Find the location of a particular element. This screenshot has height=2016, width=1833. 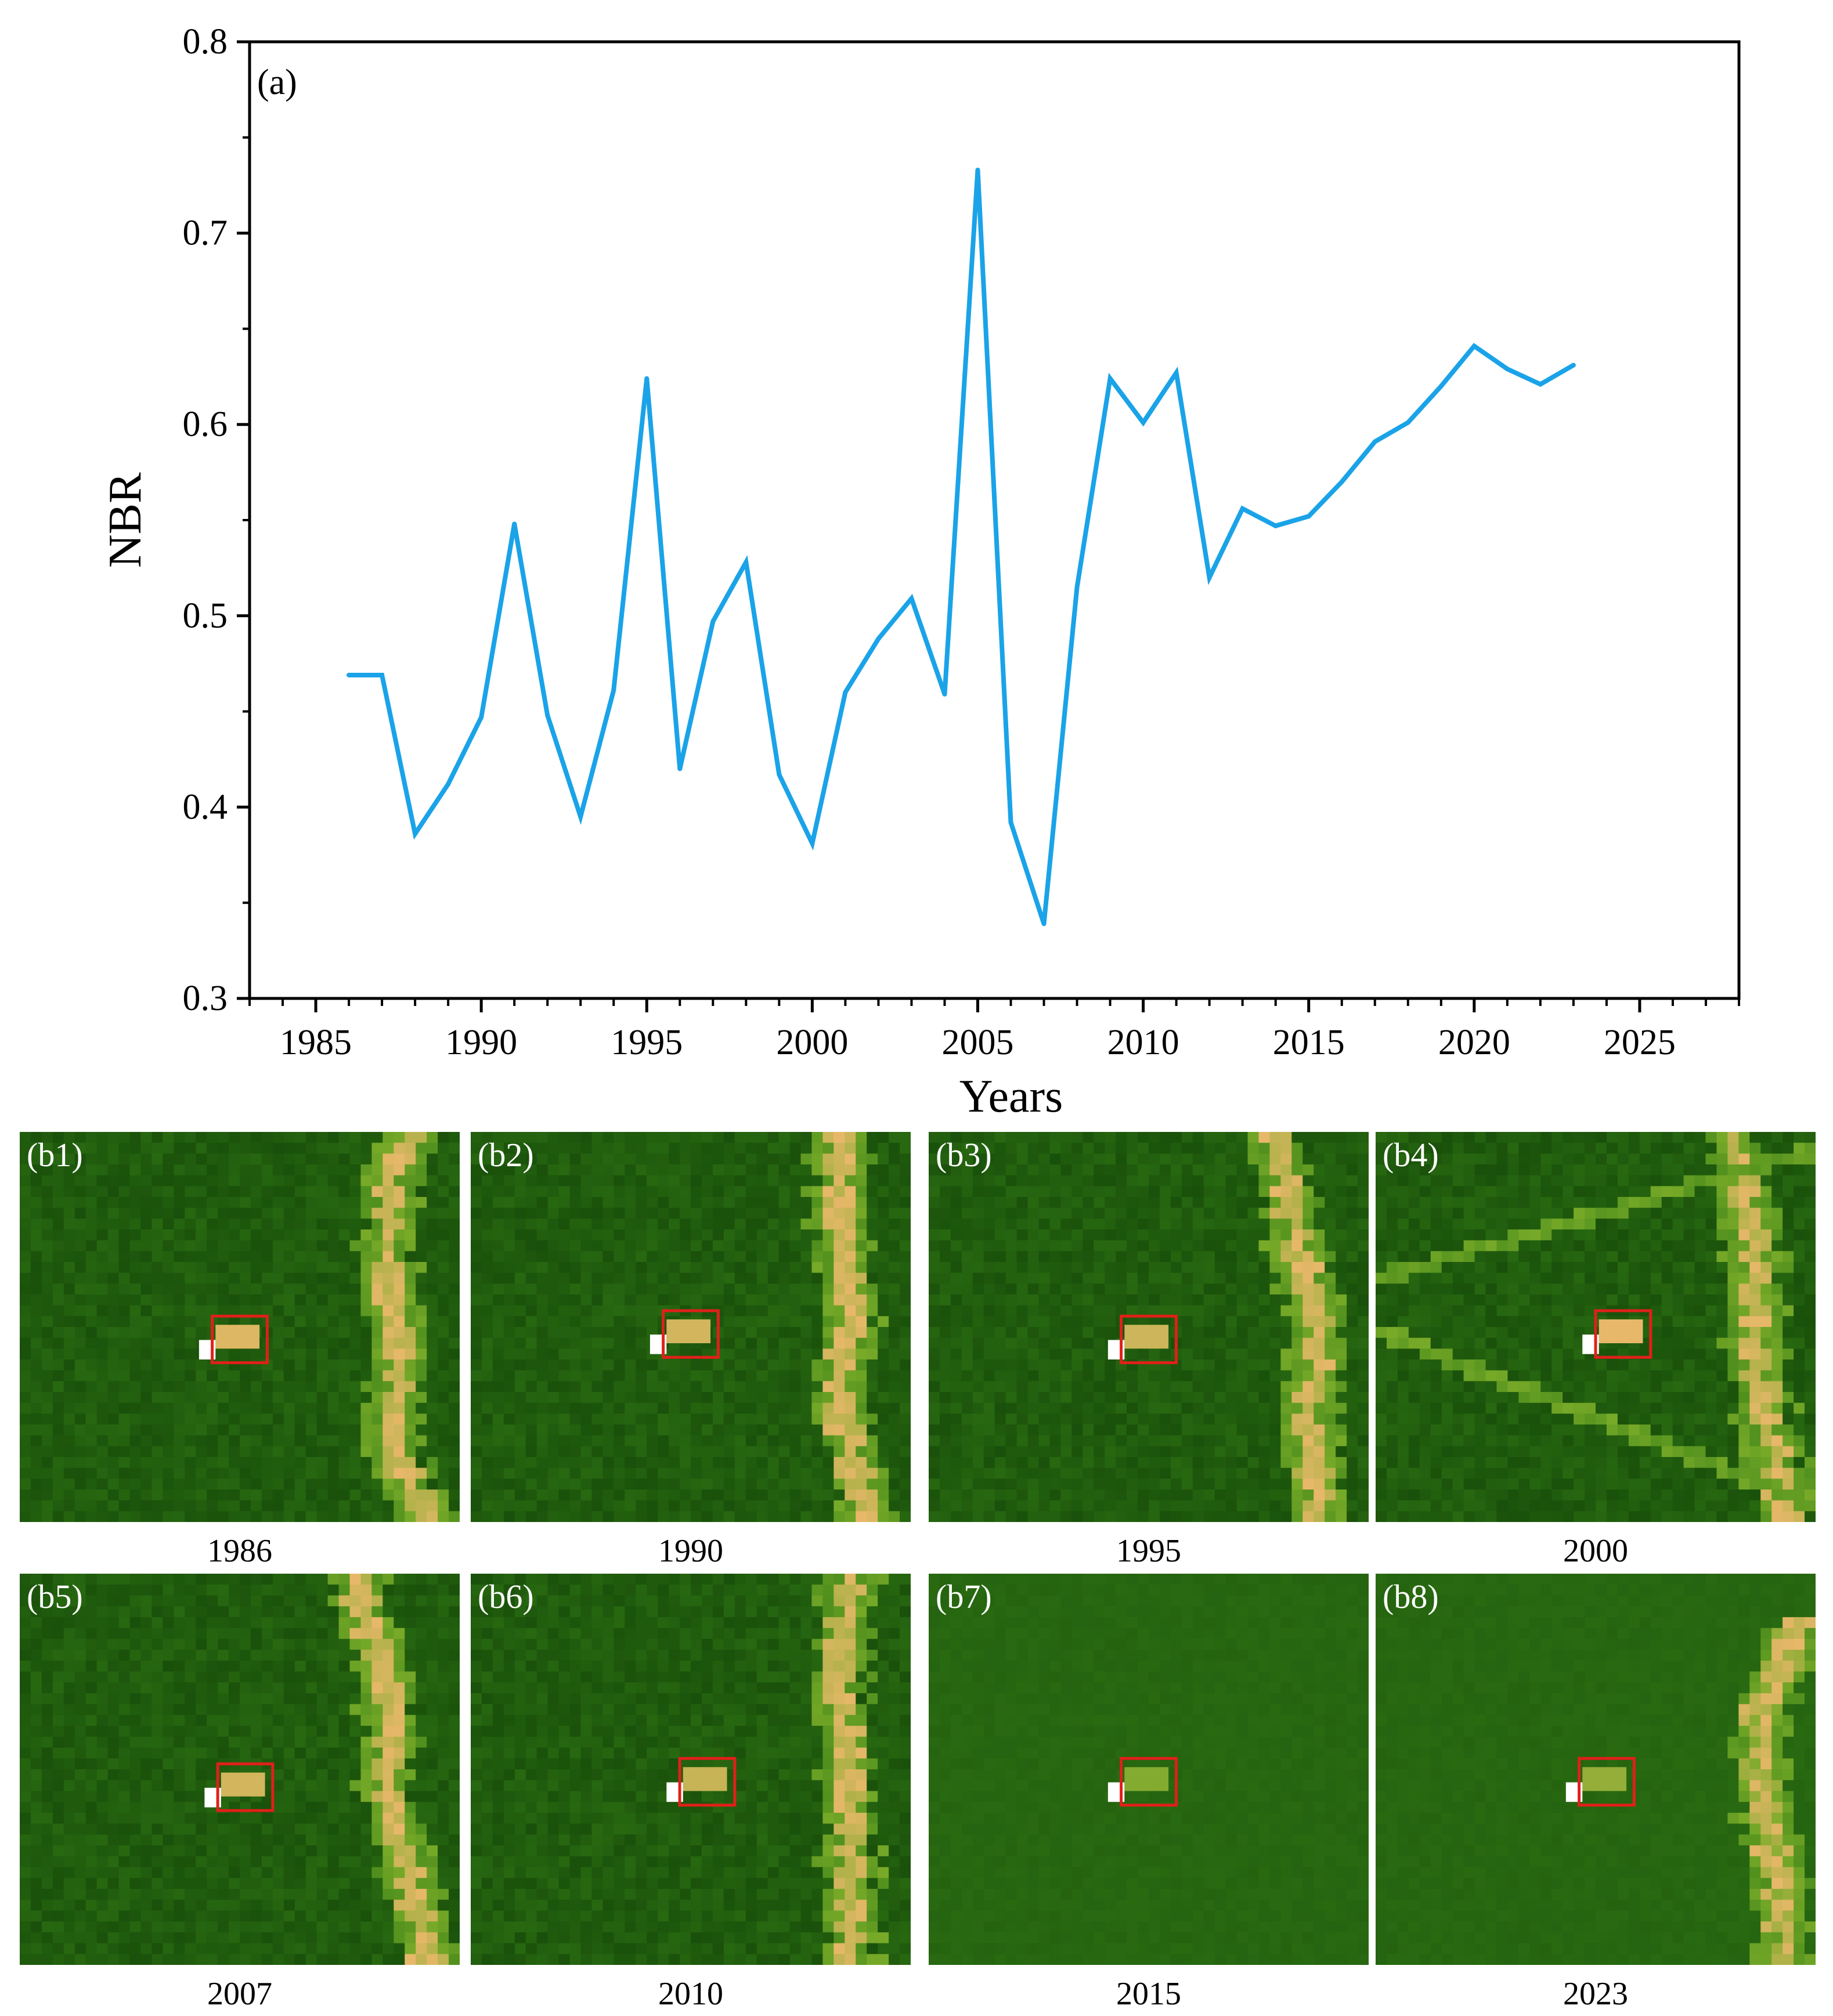

nbr-point-2016 is located at coordinates (1341, 482).